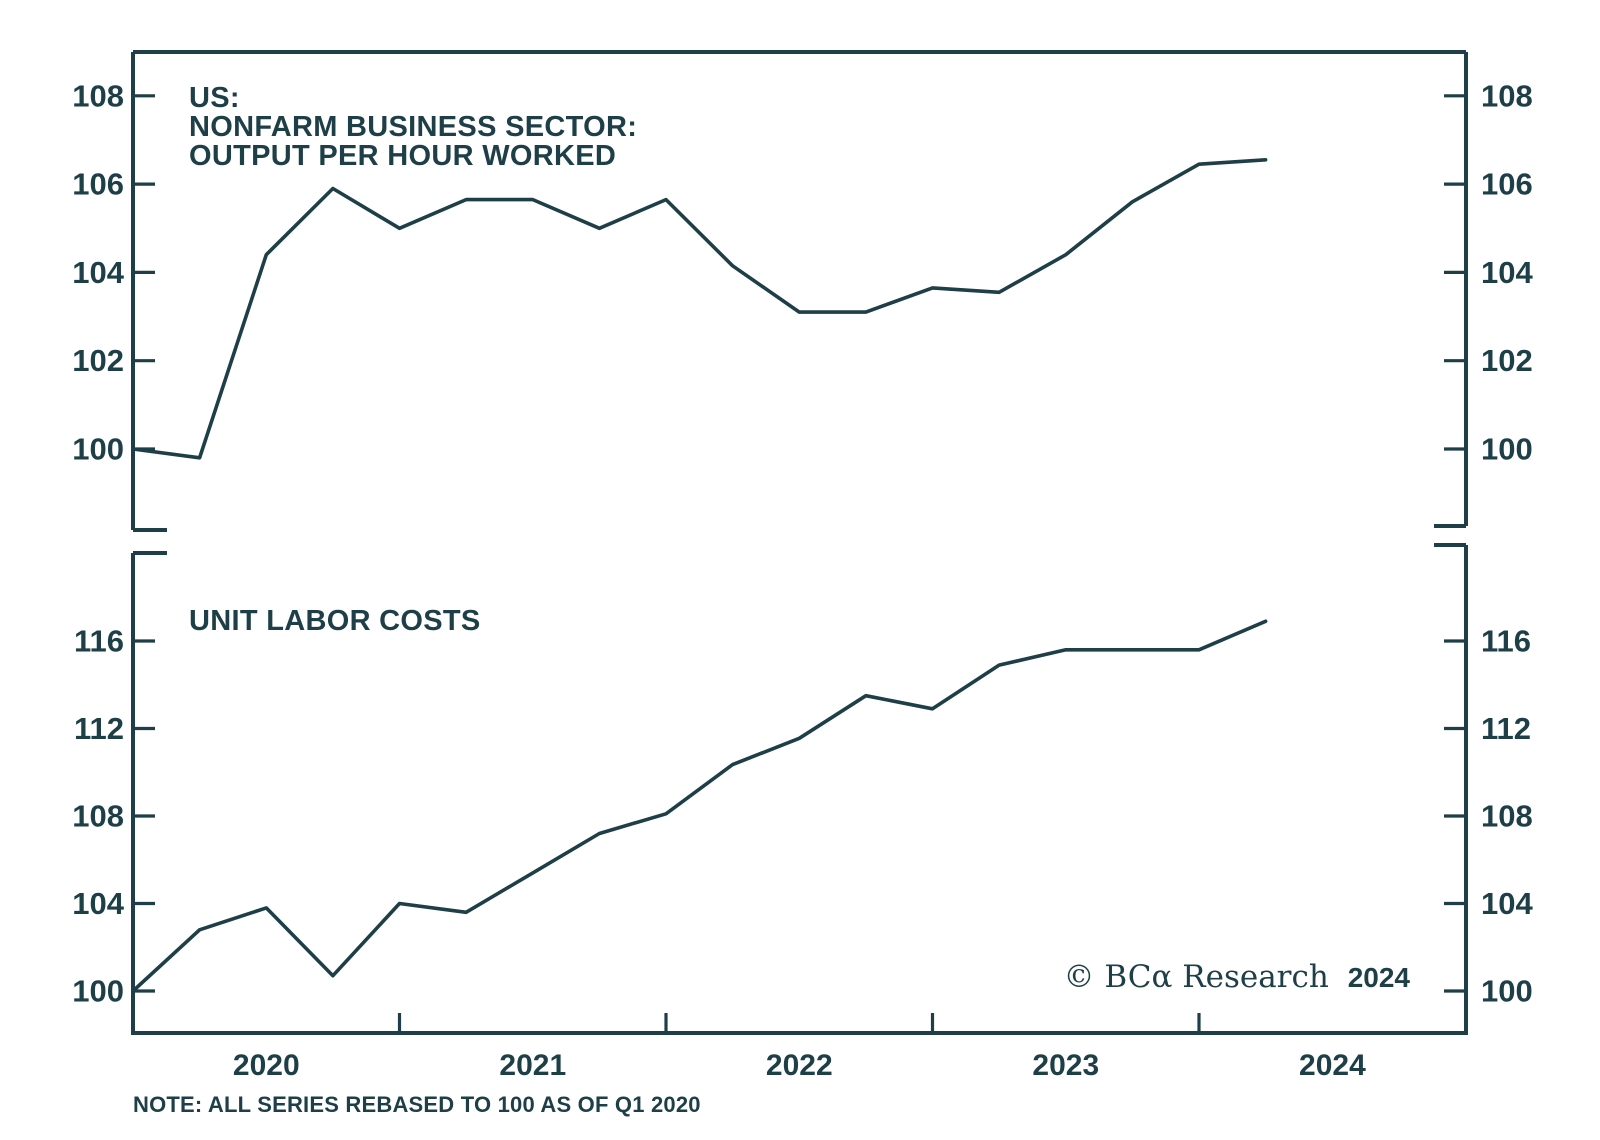 The height and width of the screenshot is (1140, 1600). I want to click on top-chart-title-line-2: NONFARM BUSINESS SECTOR:, so click(413, 127).